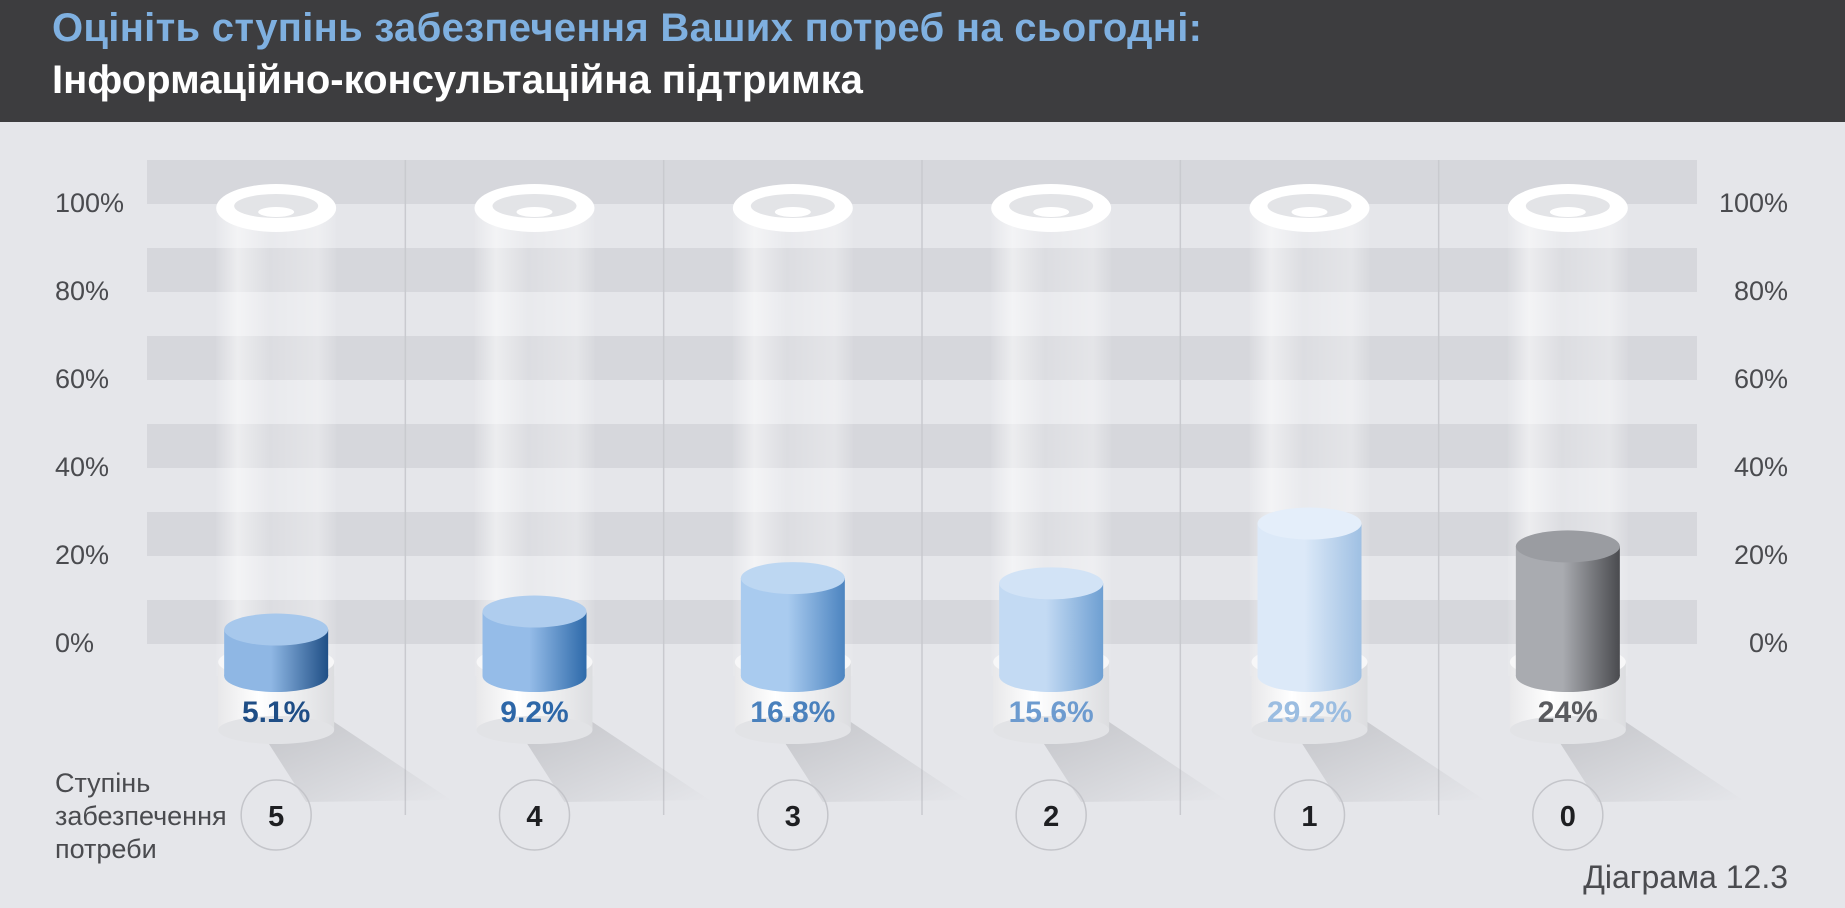  Describe the element at coordinates (1625, 517) in the screenshot. I see `column-0: 24% 0` at that location.